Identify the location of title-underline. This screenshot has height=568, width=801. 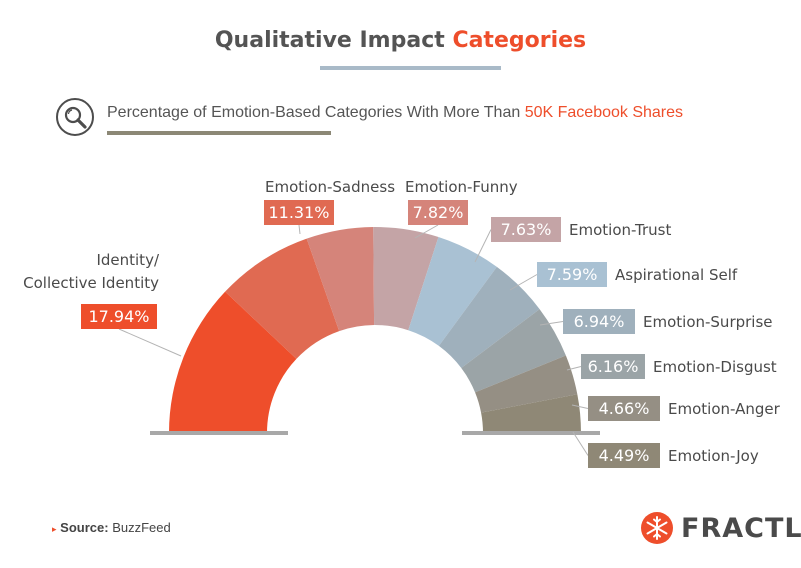
(410, 68).